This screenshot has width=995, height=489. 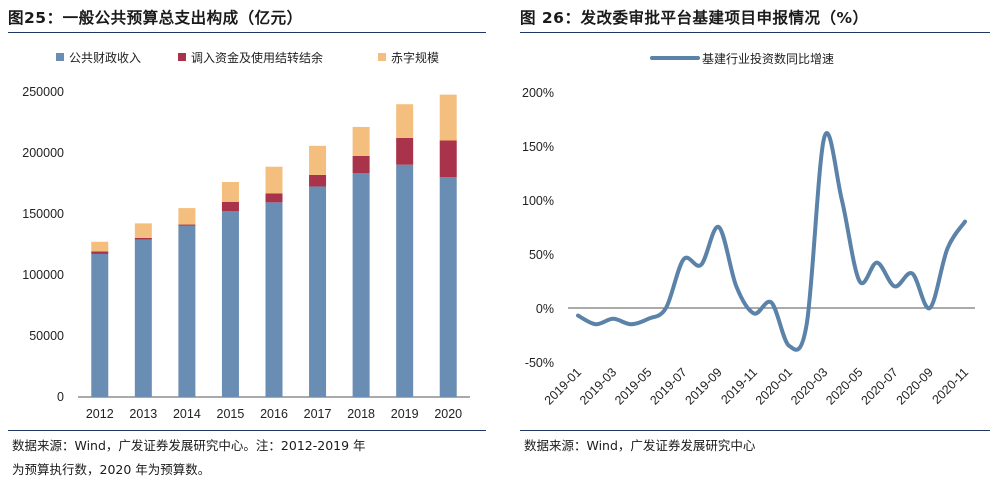 What do you see at coordinates (143, 414) in the screenshot?
I see `x-tick-label: 2013` at bounding box center [143, 414].